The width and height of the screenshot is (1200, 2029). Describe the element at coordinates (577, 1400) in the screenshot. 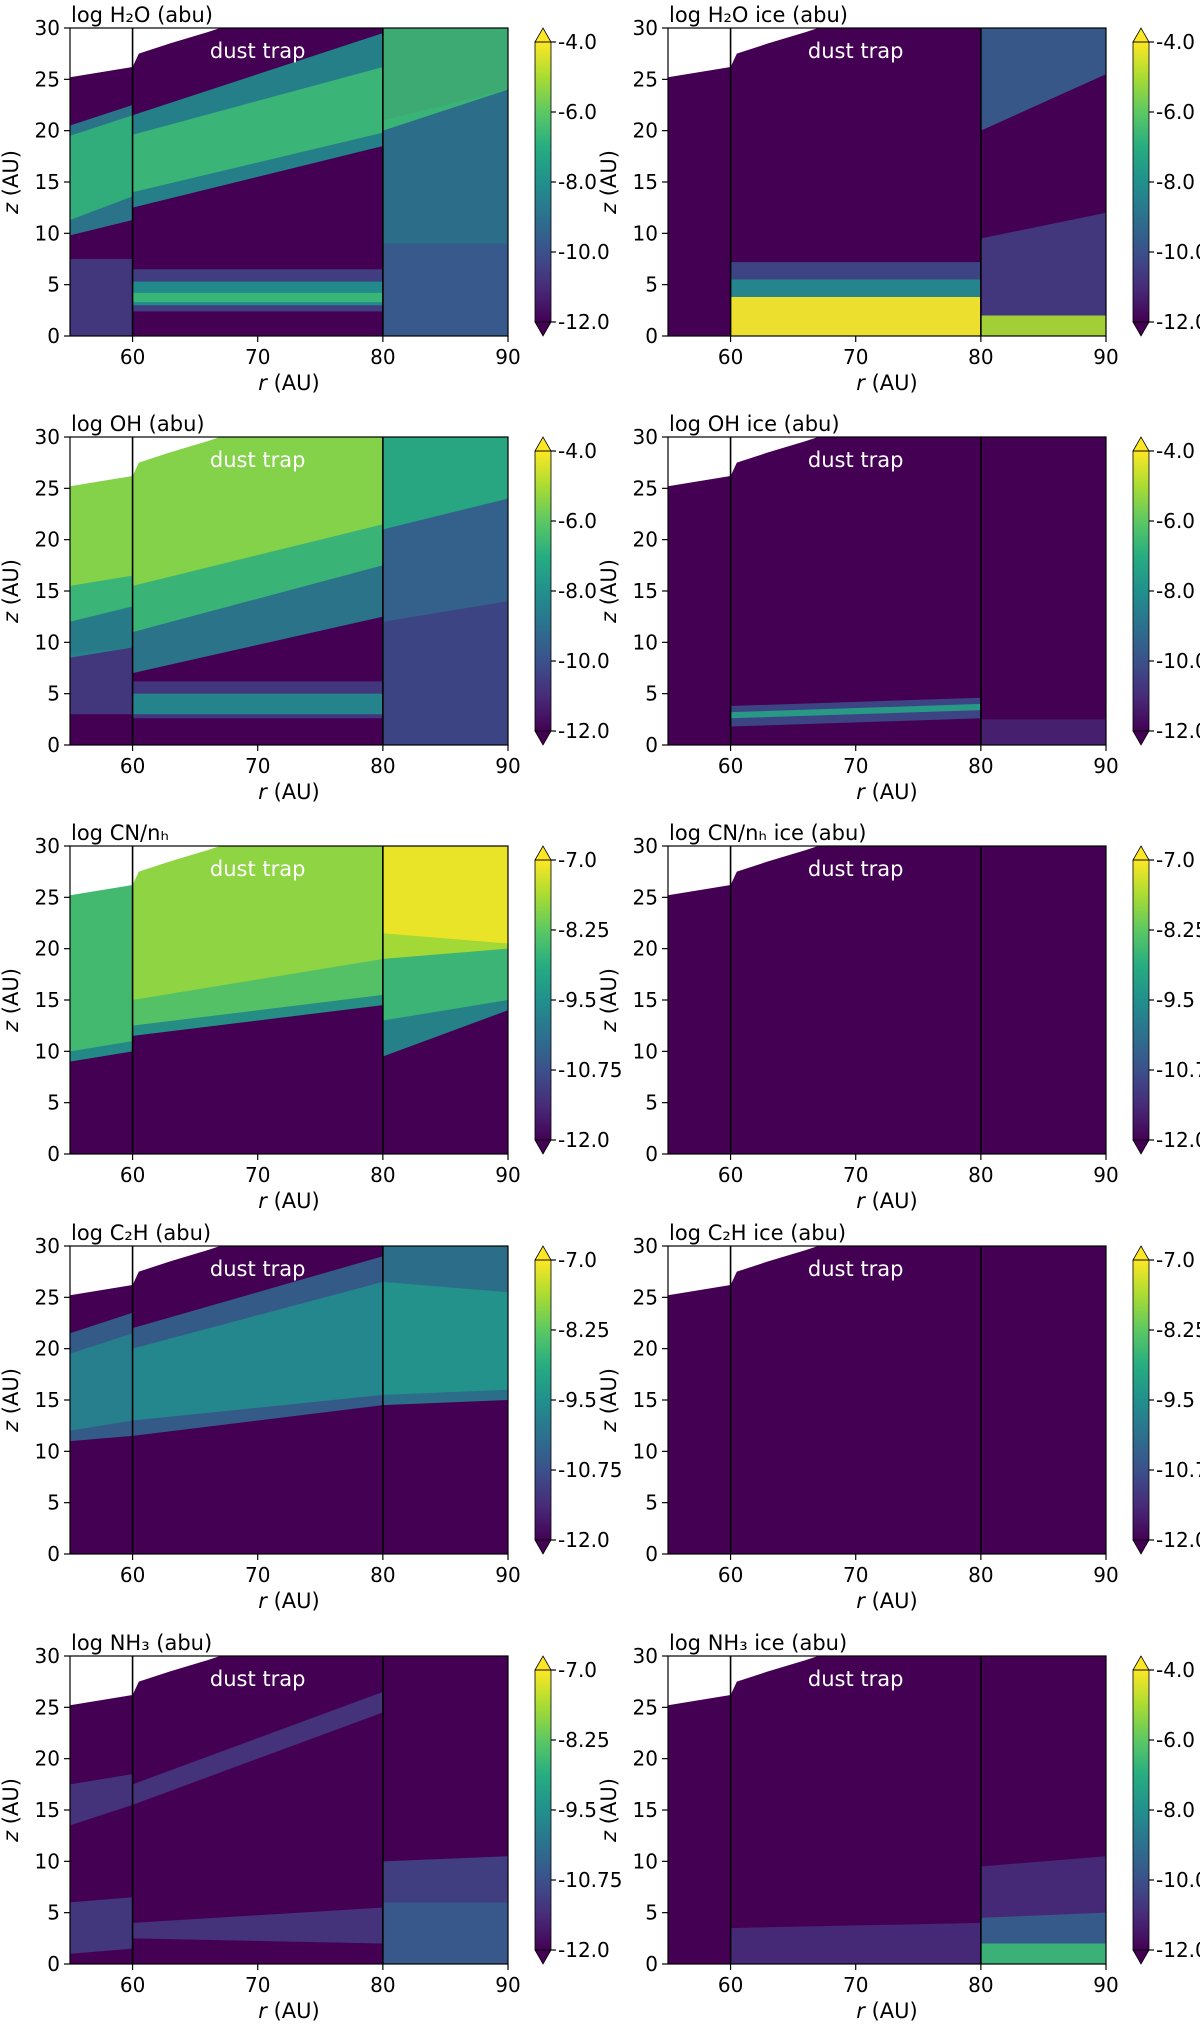

I see `colorbar-tick-label: -9.5` at that location.